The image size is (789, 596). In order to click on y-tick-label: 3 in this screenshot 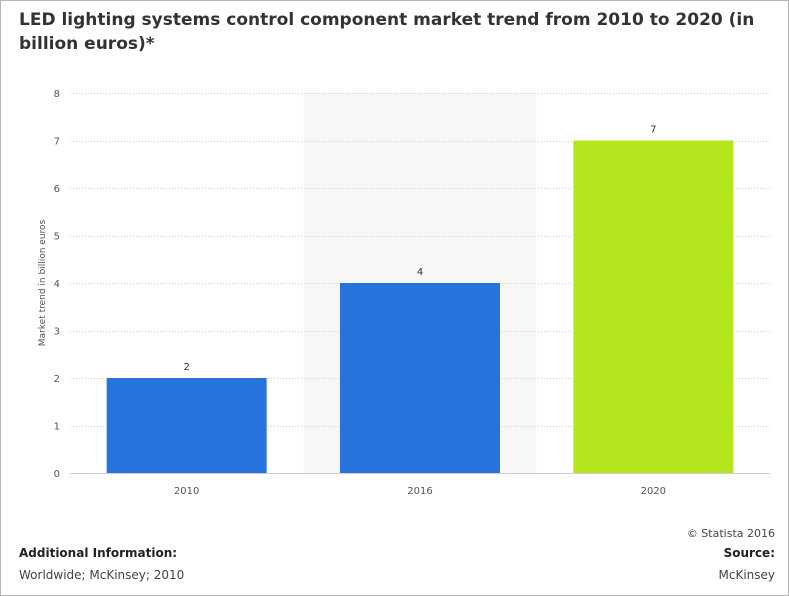, I will do `click(57, 332)`.